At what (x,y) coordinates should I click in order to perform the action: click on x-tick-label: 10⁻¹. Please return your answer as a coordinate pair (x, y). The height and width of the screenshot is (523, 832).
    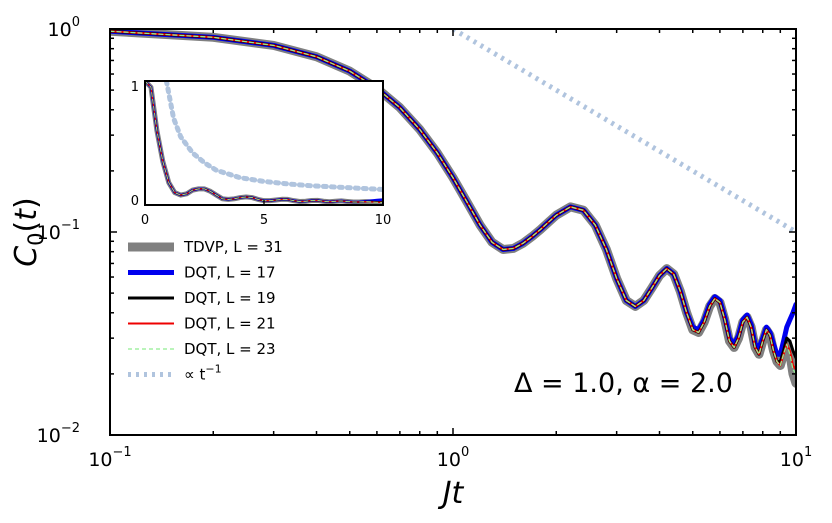
    Looking at the image, I should click on (109, 458).